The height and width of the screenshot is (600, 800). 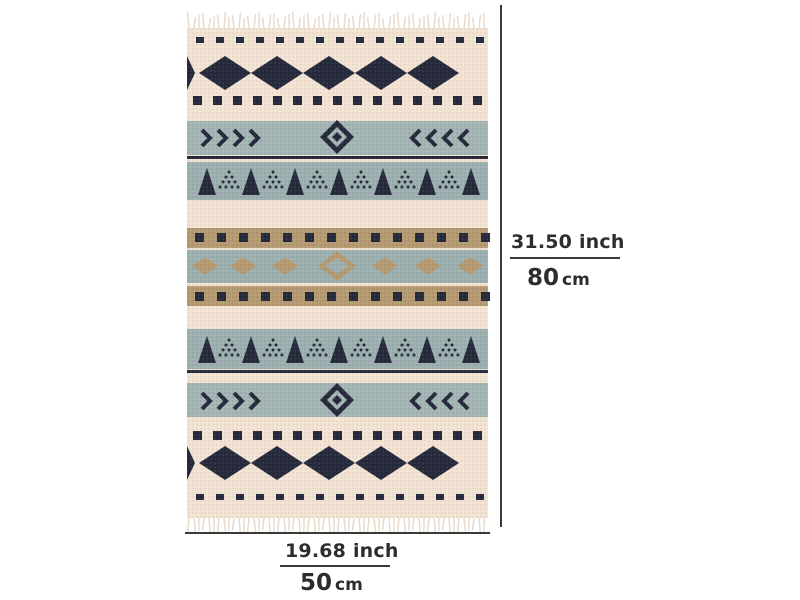 I want to click on height-inch-label: 31.50 inch, so click(x=568, y=242).